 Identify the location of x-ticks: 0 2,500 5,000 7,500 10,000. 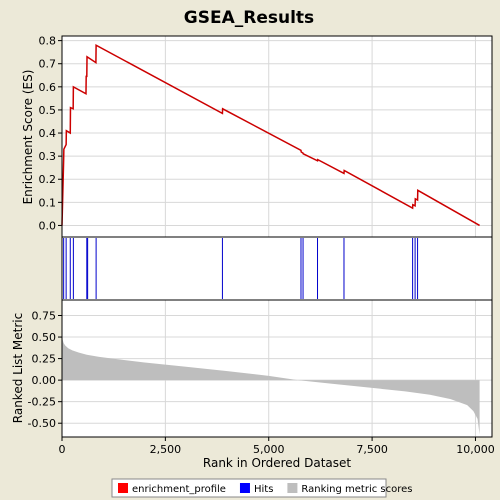
(277, 446).